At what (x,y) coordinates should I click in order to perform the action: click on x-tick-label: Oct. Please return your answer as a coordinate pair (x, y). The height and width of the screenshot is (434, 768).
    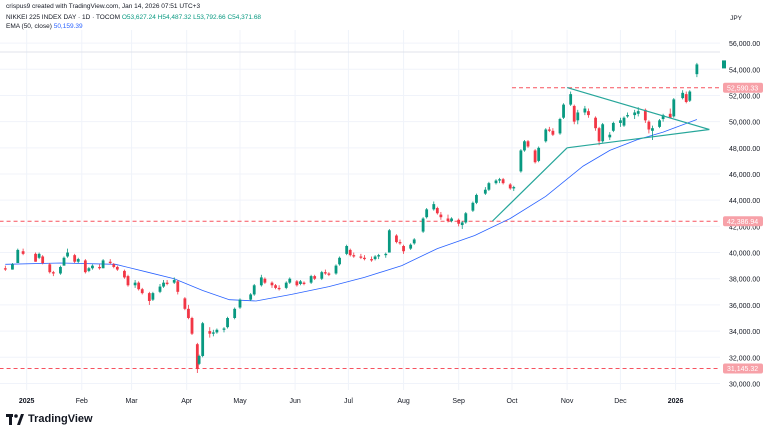
    Looking at the image, I should click on (512, 401).